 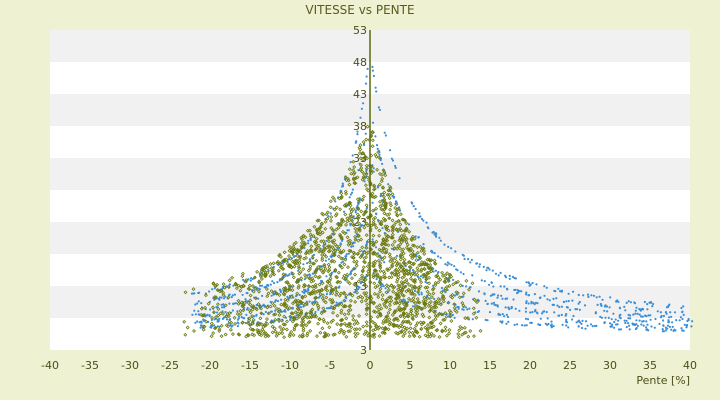 What do you see at coordinates (250, 365) in the screenshot?
I see `x-tick-label: -15` at bounding box center [250, 365].